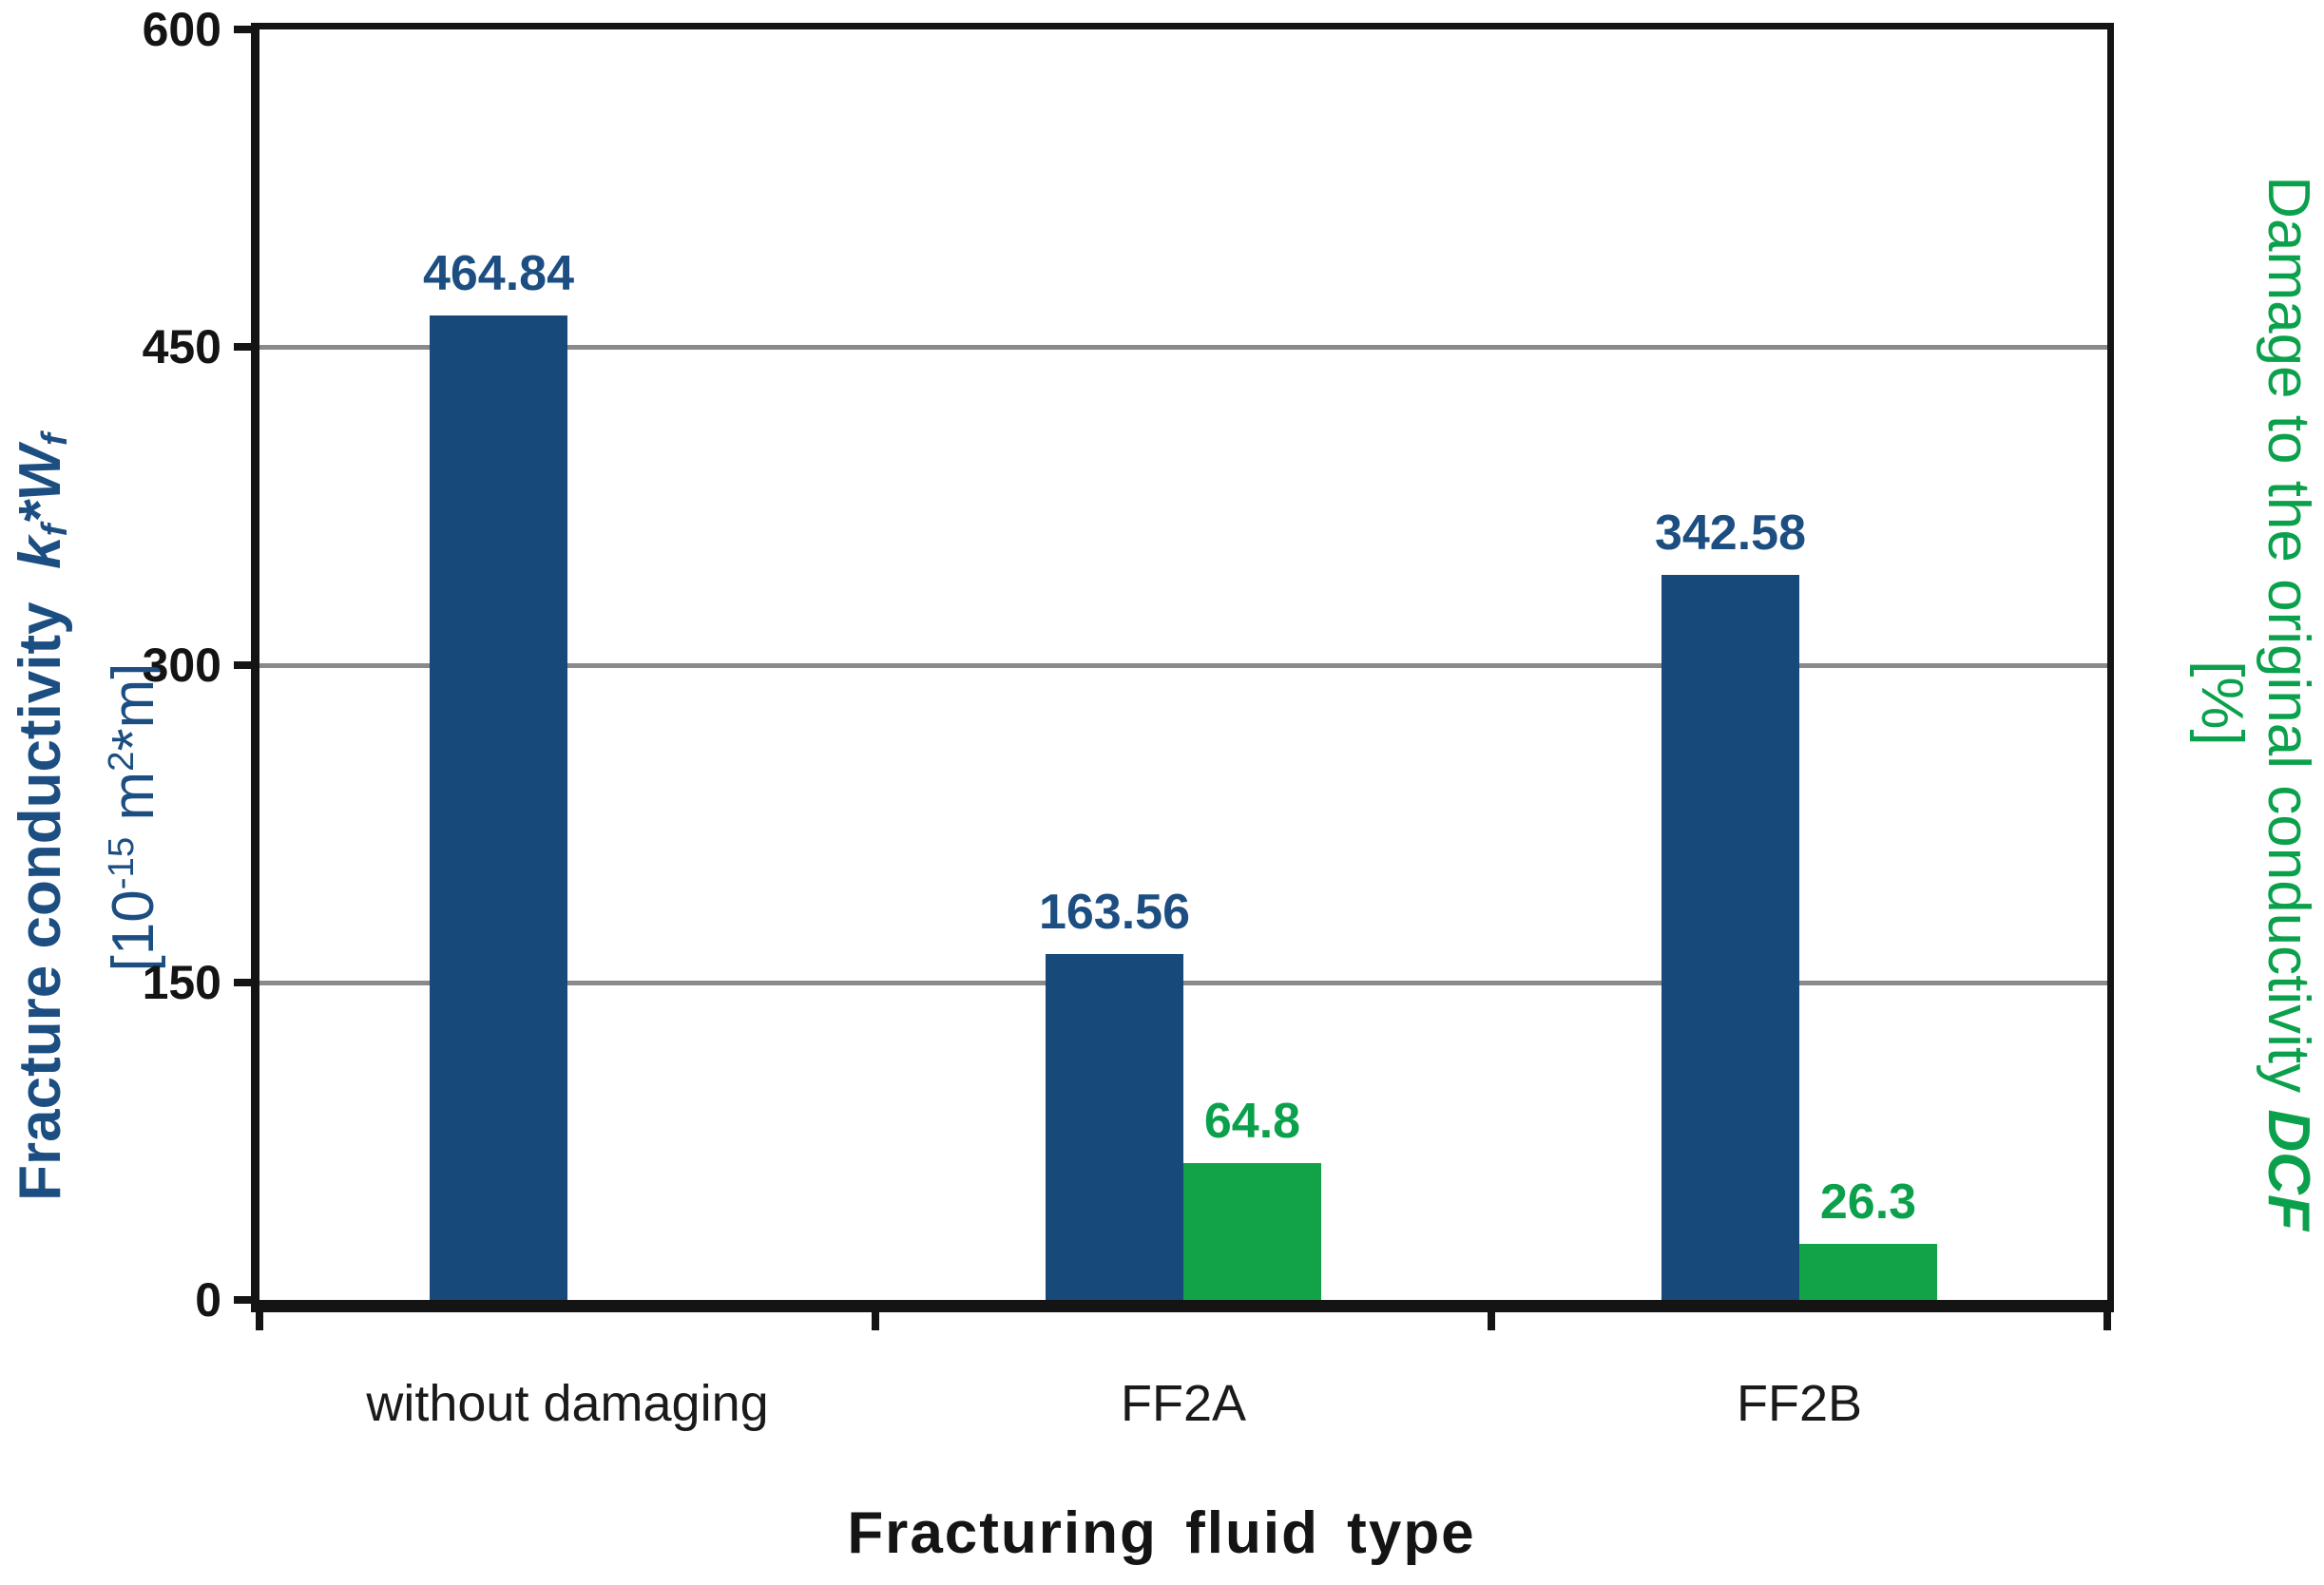  I want to click on x-axis-title: Fracturing fluid type, so click(1161, 1533).